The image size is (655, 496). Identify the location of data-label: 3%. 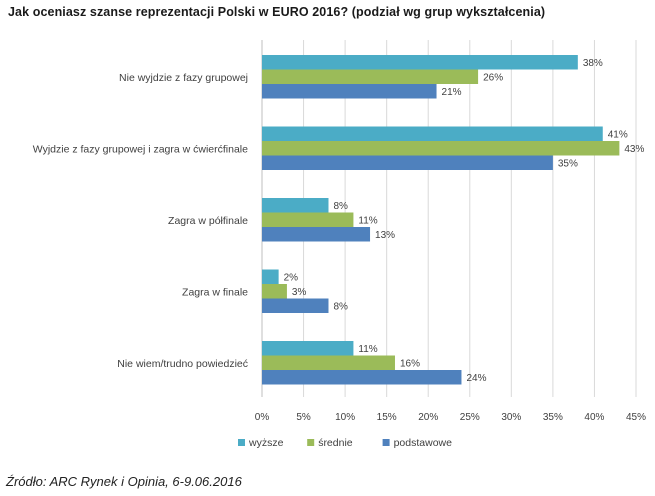
(299, 292).